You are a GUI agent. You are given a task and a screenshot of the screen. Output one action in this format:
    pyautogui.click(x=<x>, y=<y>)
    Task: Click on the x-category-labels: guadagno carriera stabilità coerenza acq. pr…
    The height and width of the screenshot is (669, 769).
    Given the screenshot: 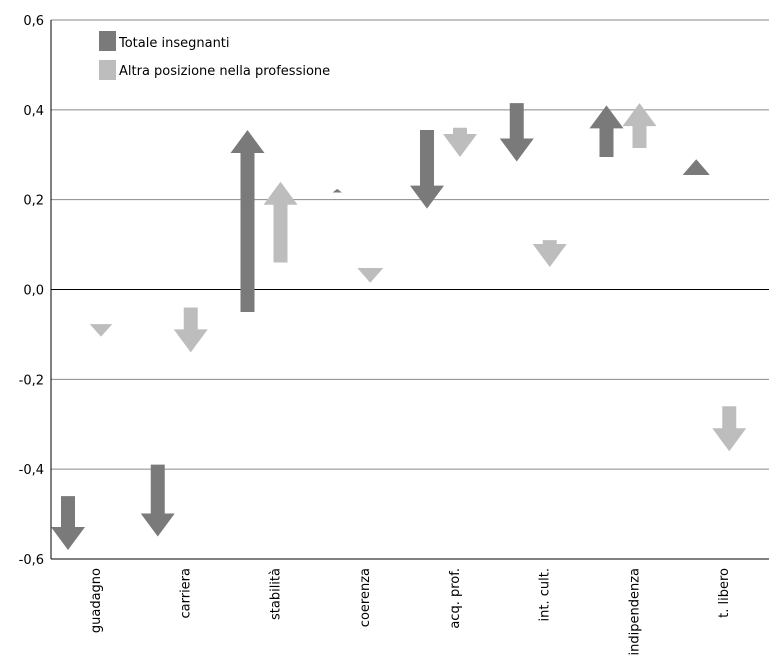 What is the action you would take?
    pyautogui.click(x=410, y=612)
    